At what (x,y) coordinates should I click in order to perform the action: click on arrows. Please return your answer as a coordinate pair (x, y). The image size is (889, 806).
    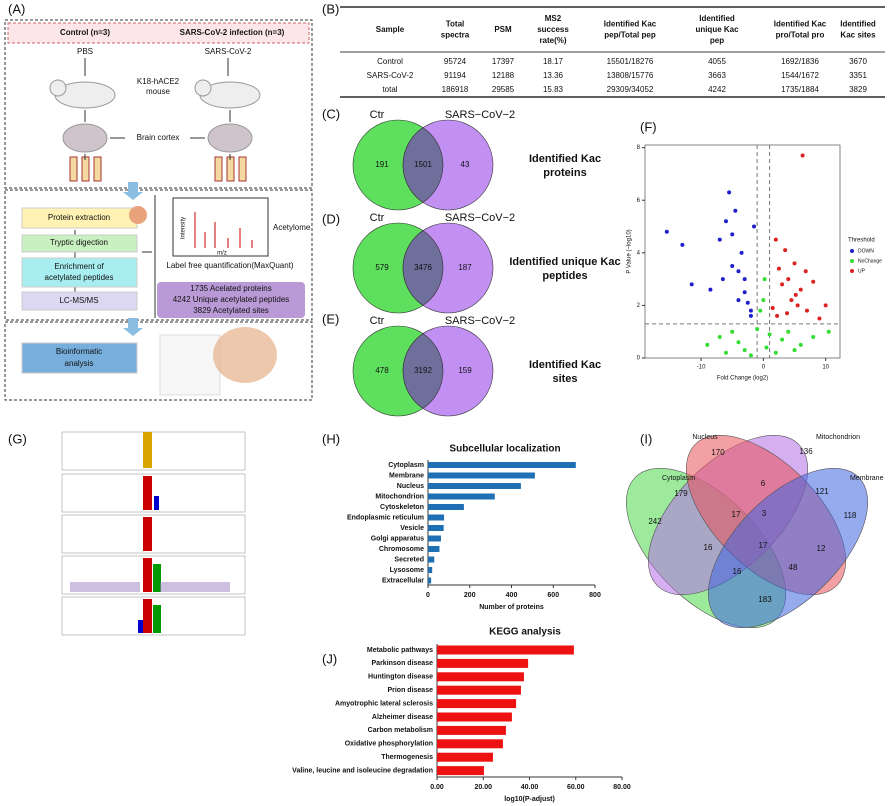
    Looking at the image, I should click on (152, 175).